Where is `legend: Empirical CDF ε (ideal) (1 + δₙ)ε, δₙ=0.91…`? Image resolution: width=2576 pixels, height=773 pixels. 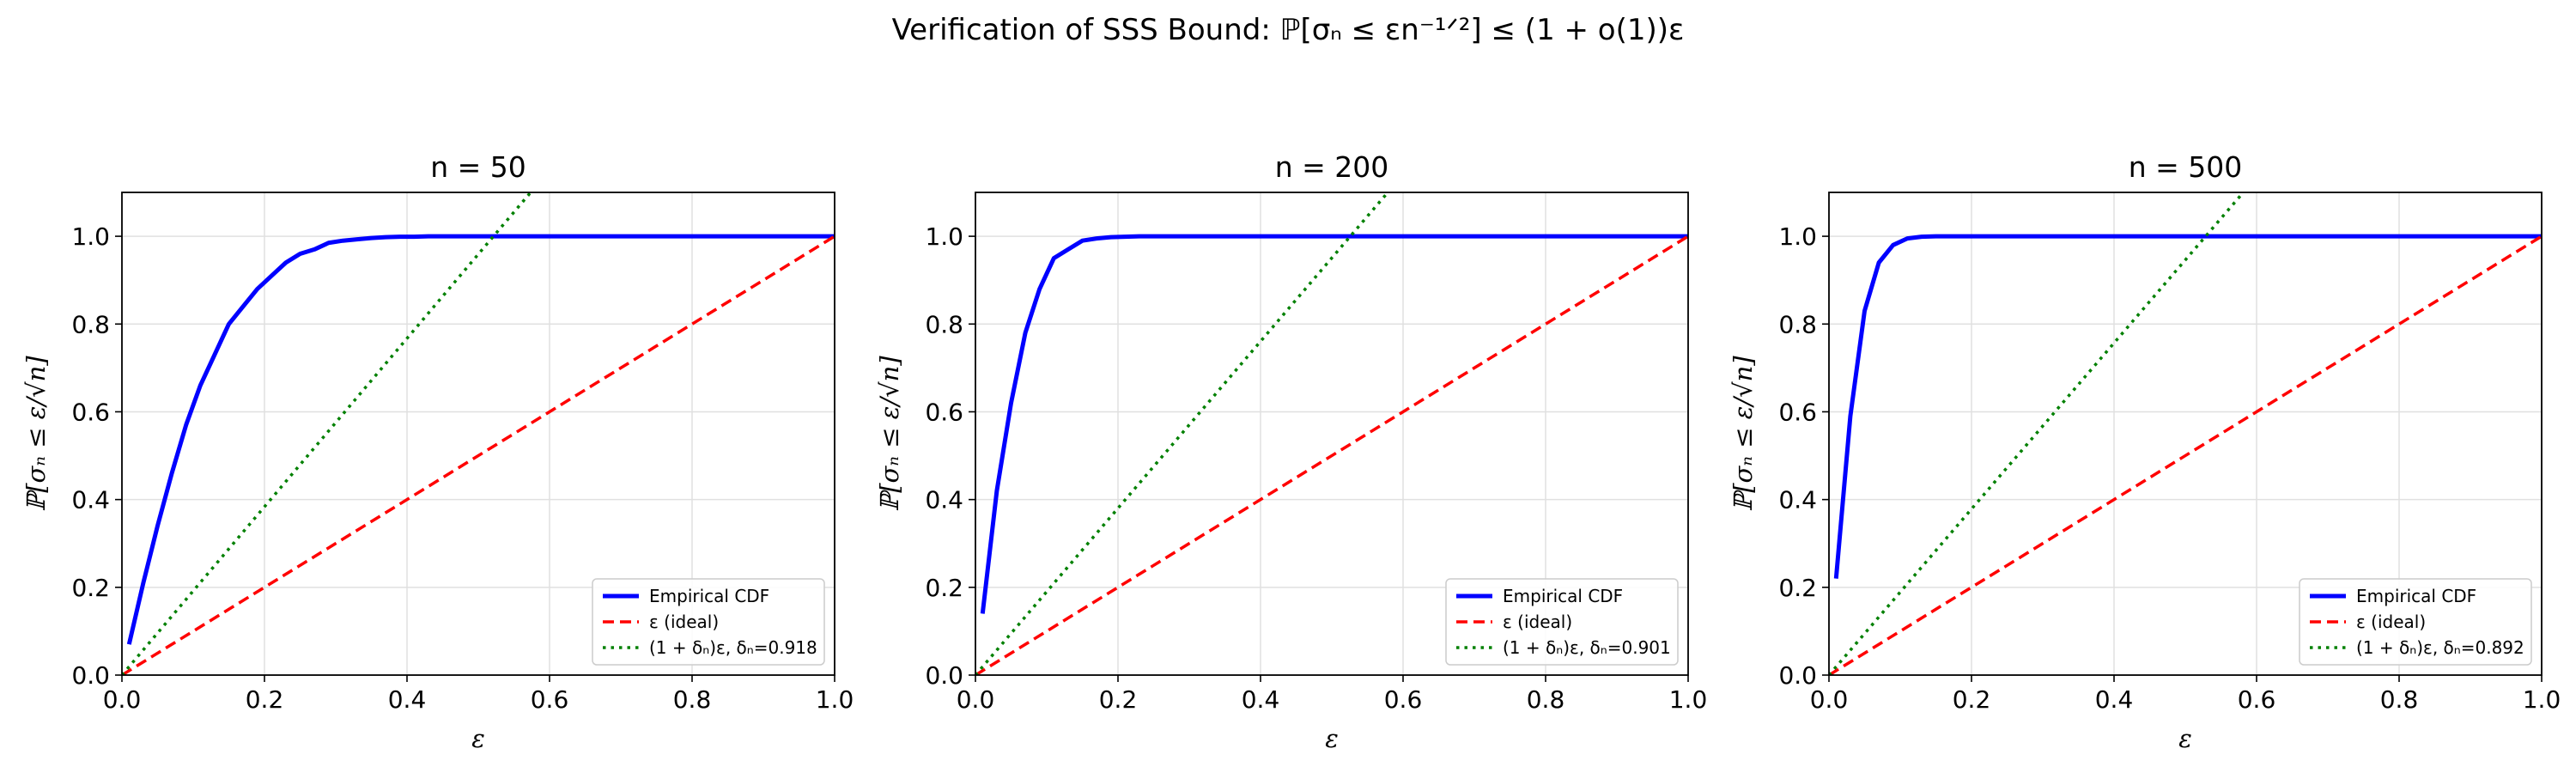
legend: Empirical CDF ε (ideal) (1 + δₙ)ε, δₙ=0.91… is located at coordinates (708, 622).